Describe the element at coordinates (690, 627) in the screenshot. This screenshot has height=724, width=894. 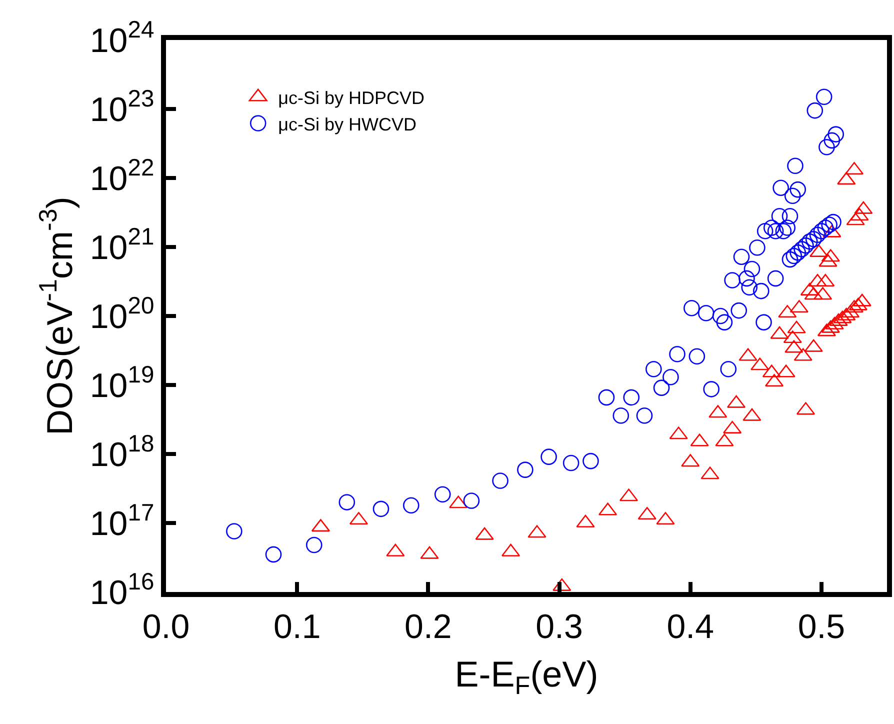
I see `x-tick-label: 0.4` at that location.